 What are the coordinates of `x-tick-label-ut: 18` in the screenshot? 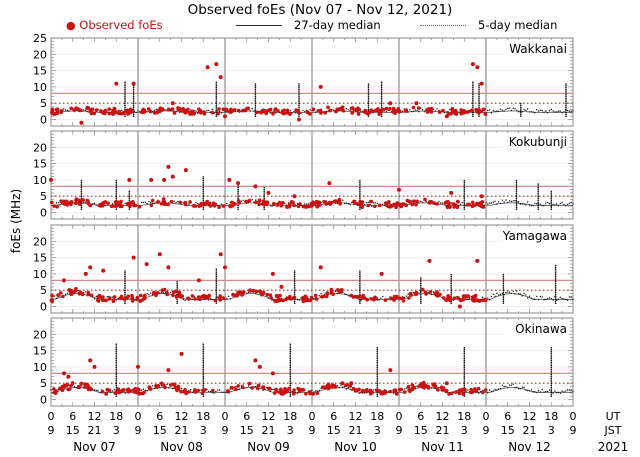 It's located at (116, 416).